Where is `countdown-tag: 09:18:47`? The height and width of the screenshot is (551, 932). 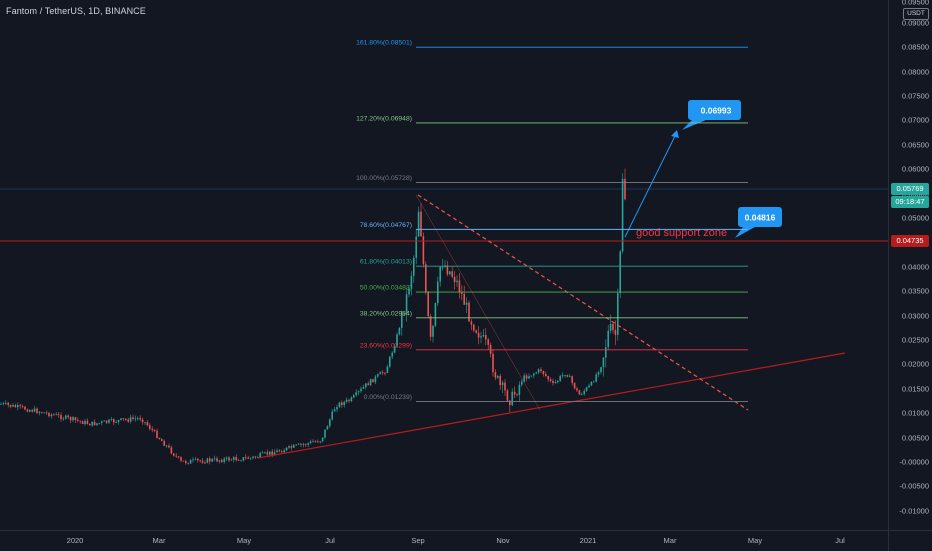 countdown-tag: 09:18:47 is located at coordinates (910, 202).